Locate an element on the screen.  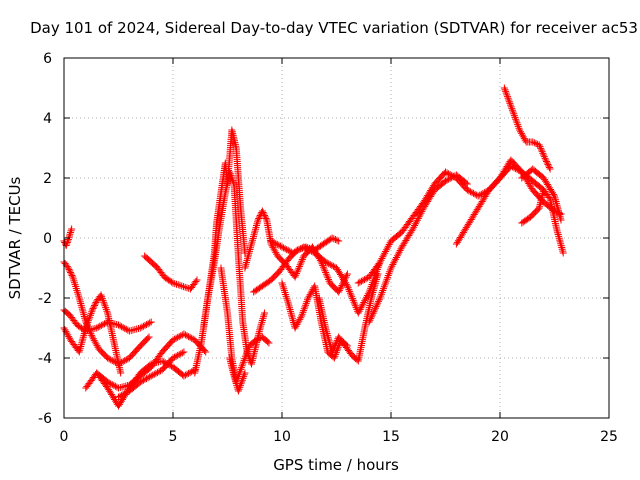
x-tick-label: 15 is located at coordinates (391, 437).